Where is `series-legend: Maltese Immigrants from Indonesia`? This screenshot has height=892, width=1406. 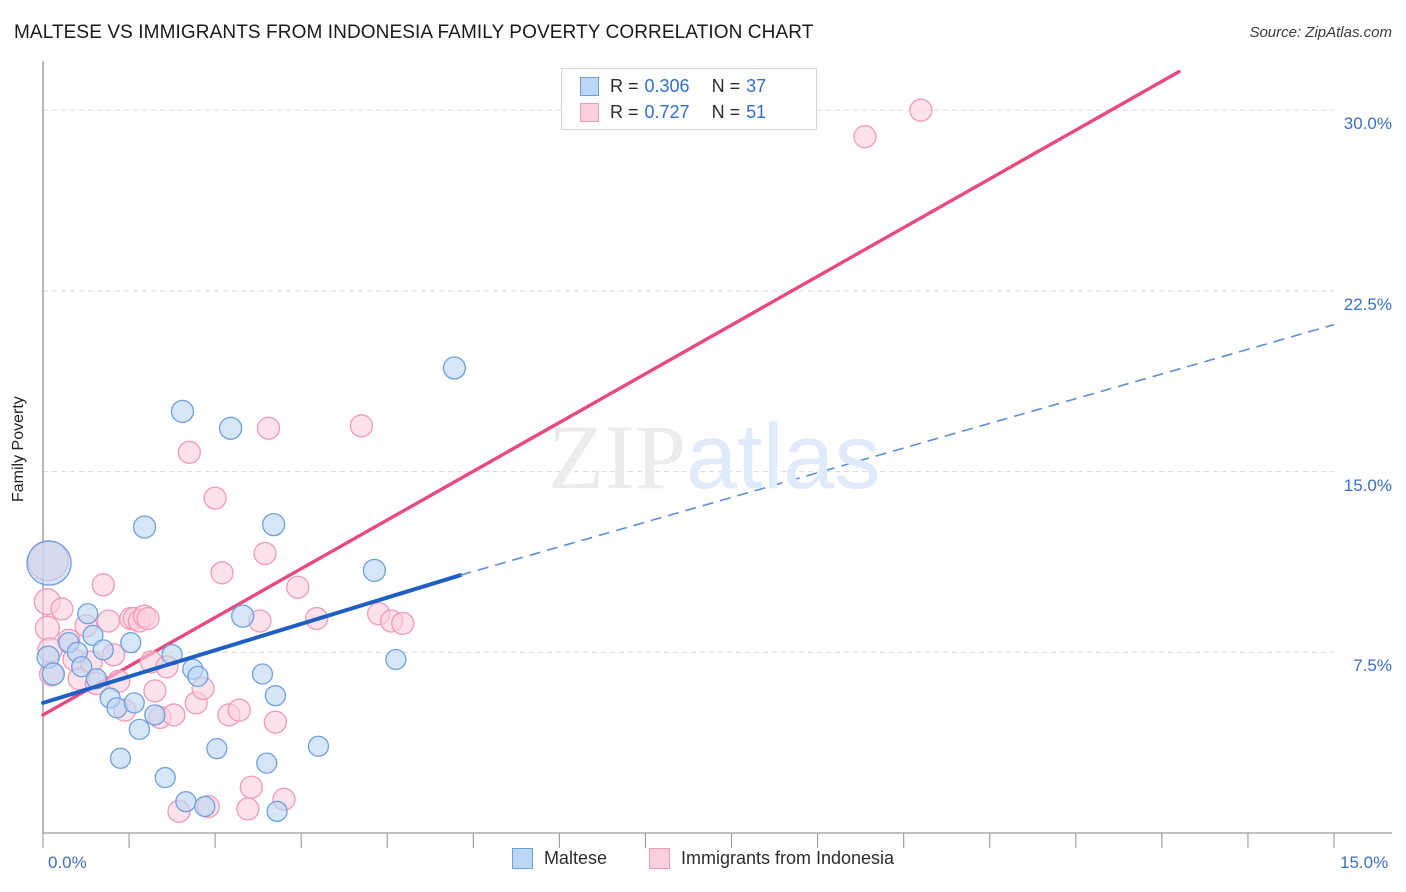
series-legend: Maltese Immigrants from Indonesia is located at coordinates (703, 858).